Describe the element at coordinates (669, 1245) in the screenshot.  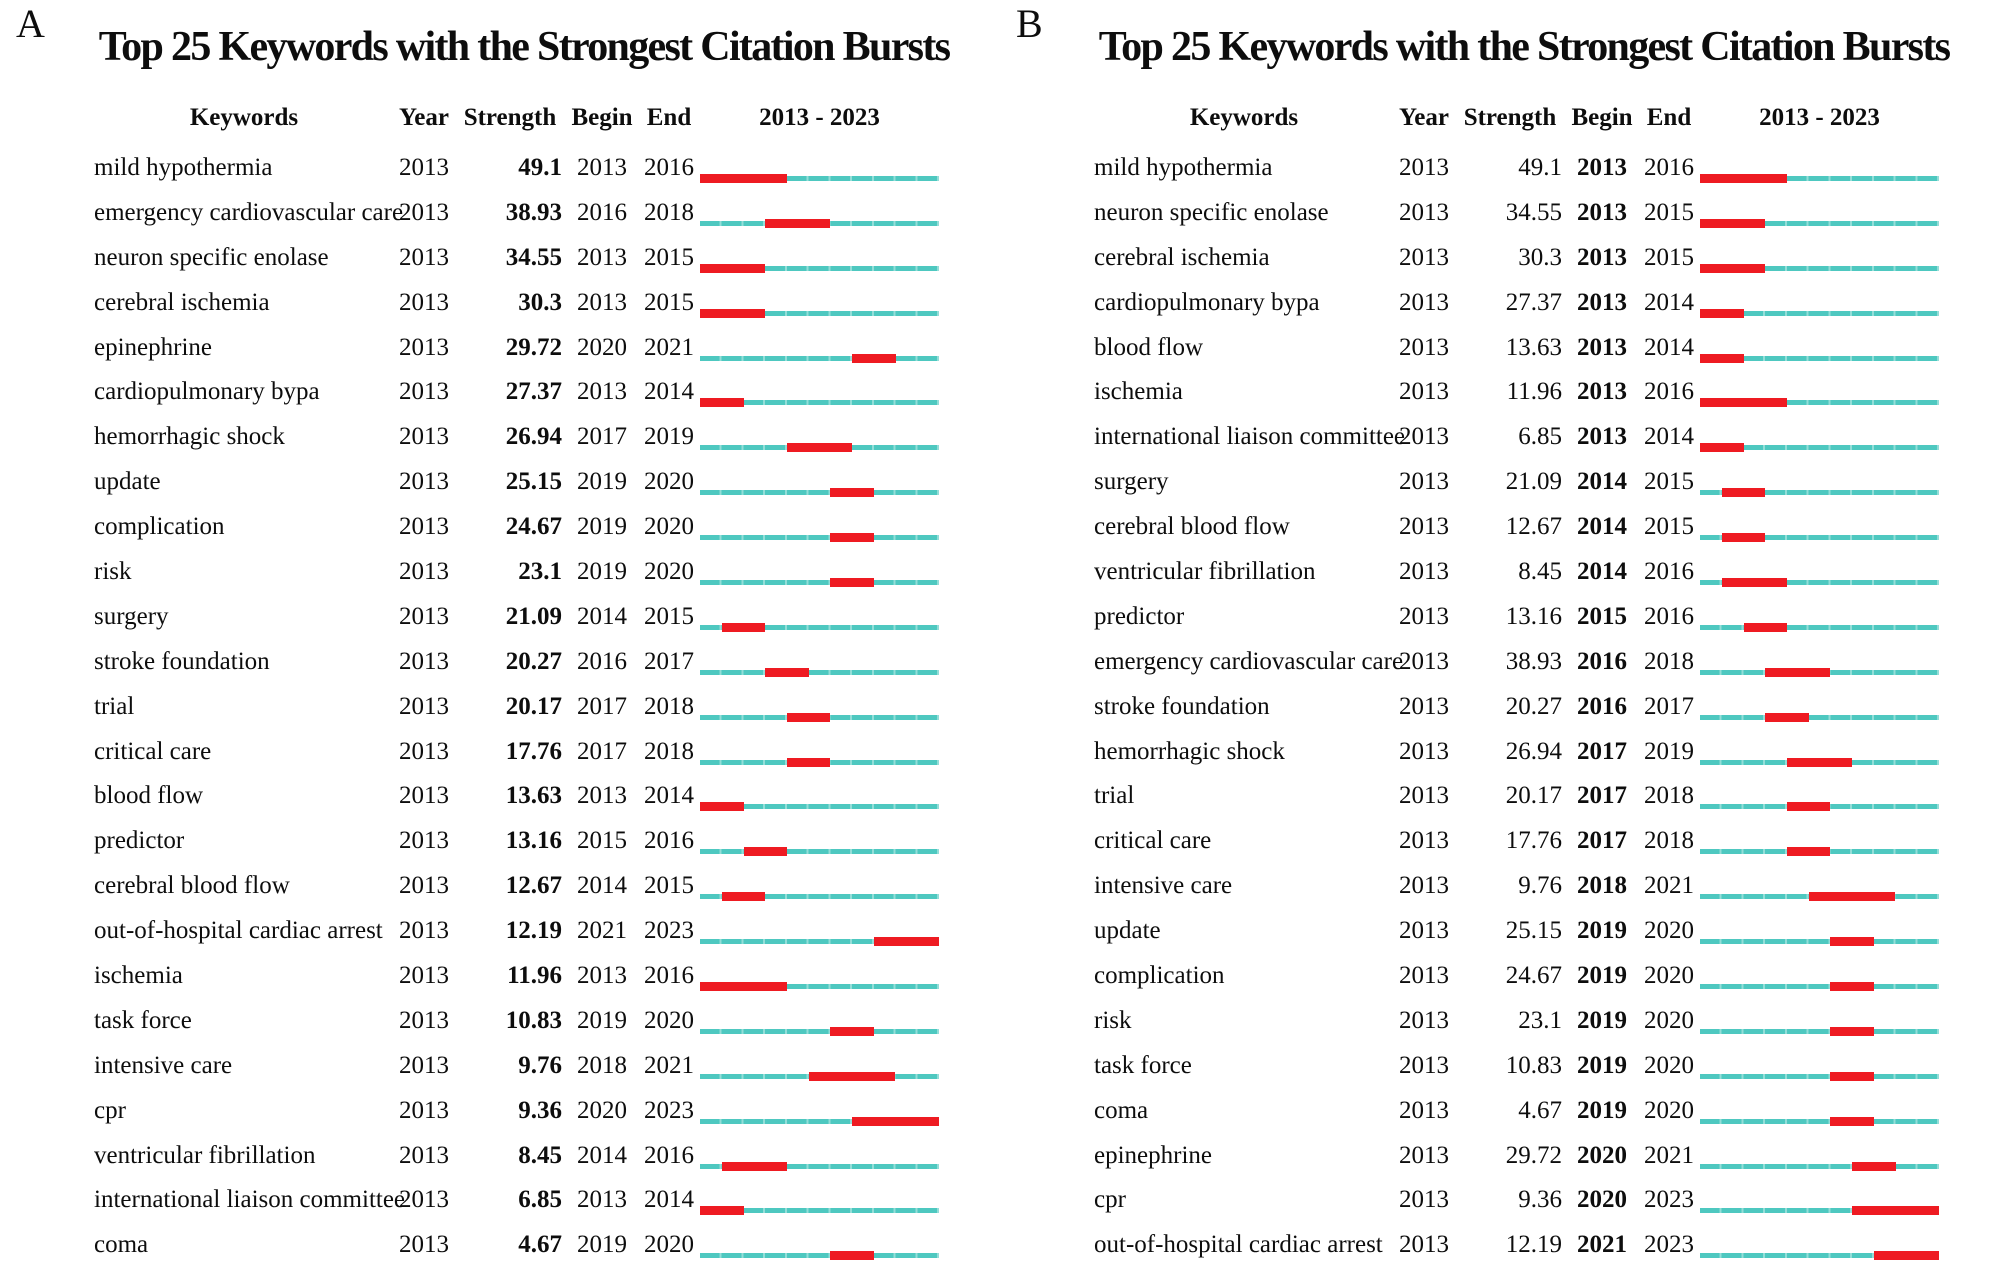
I see `end-year-value: 2020` at that location.